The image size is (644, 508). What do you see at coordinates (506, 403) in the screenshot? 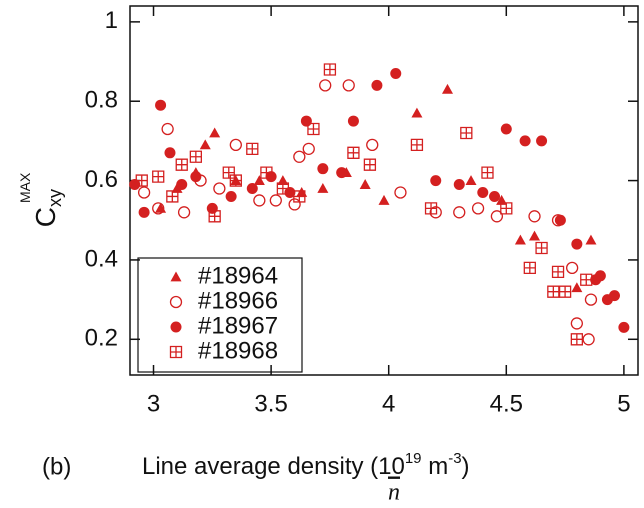
I see `x-tick-label: 4.5` at bounding box center [506, 403].